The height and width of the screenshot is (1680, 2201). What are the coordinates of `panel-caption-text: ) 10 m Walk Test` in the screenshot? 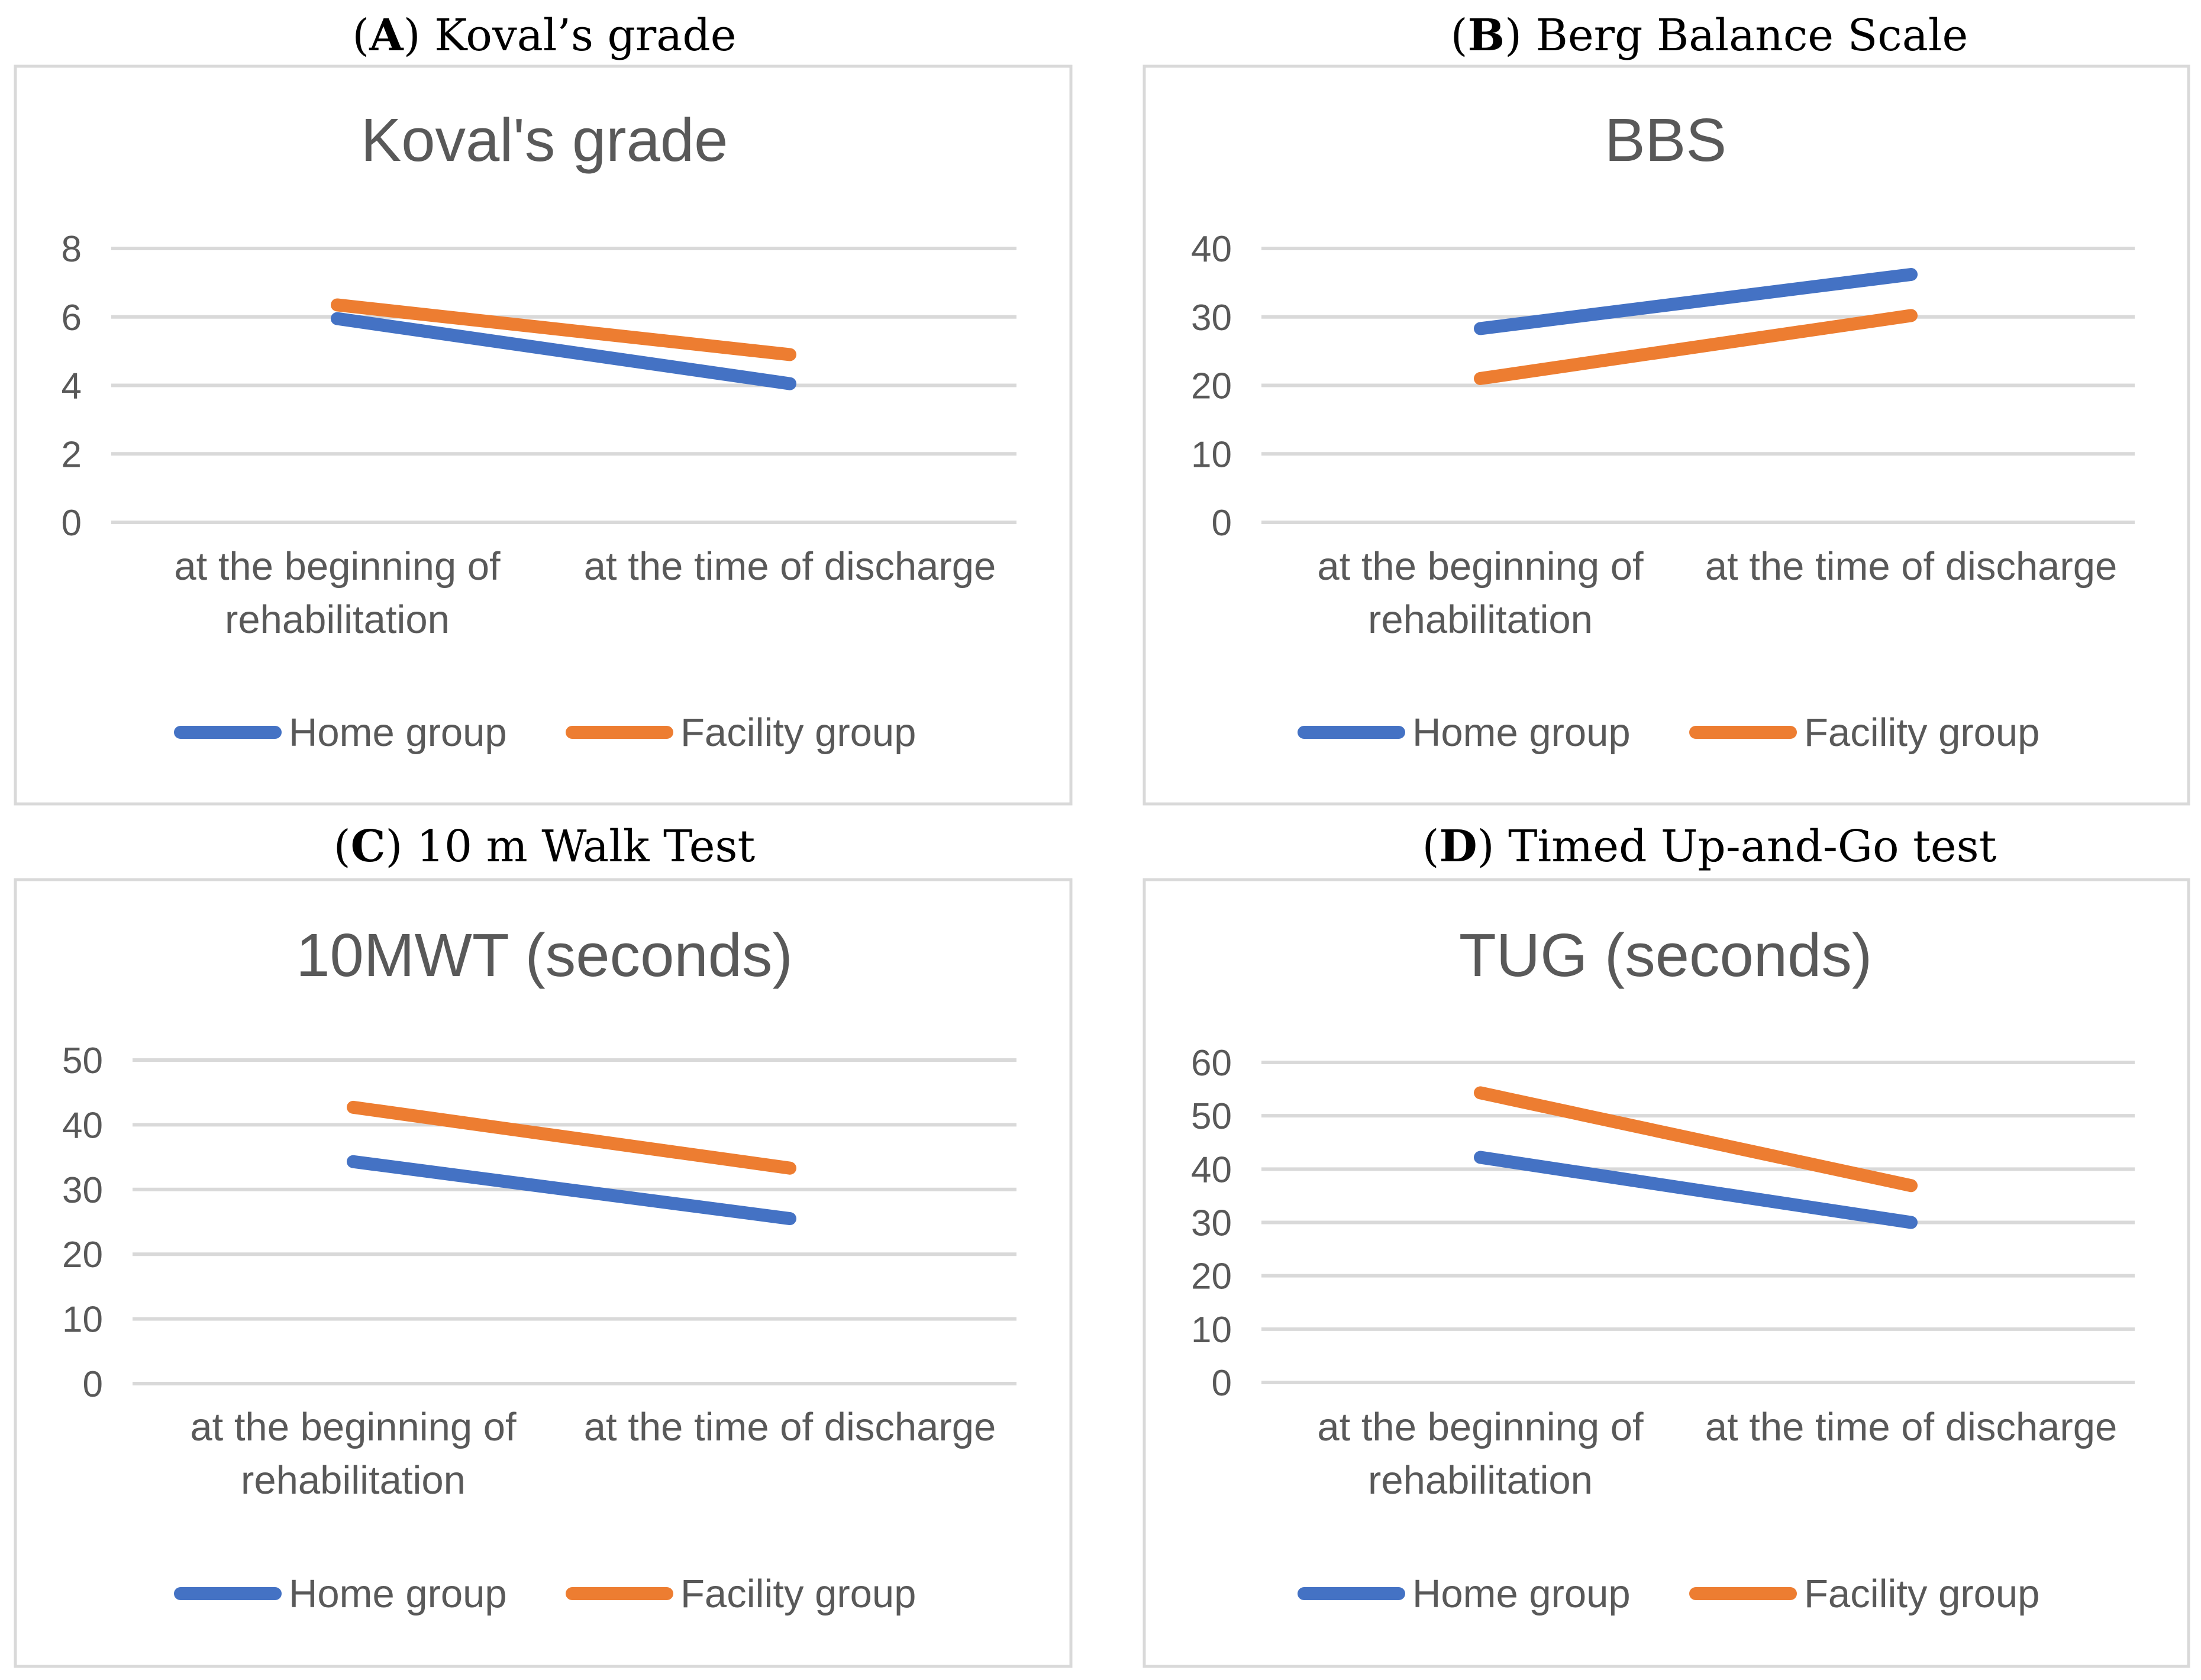 It's located at (571, 846).